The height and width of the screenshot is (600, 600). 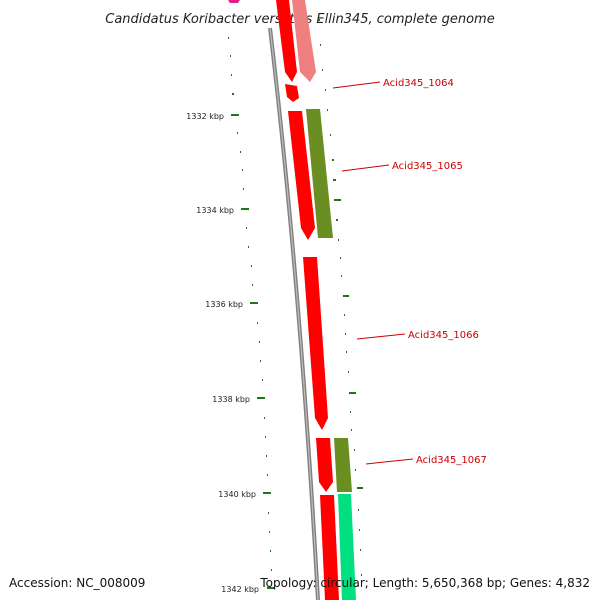 What do you see at coordinates (237, 494) in the screenshot?
I see `tick-label: 1340 kbp` at bounding box center [237, 494].